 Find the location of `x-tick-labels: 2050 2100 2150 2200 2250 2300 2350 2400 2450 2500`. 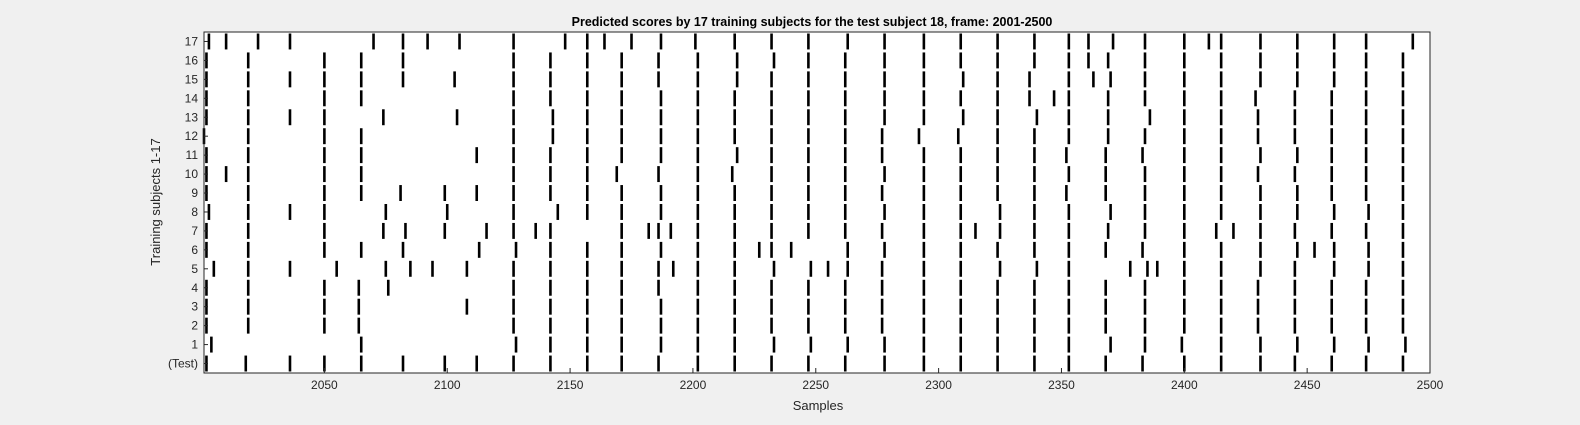

x-tick-labels: 2050 2100 2150 2200 2250 2300 2350 2400 2450 2500 is located at coordinates (877, 380).